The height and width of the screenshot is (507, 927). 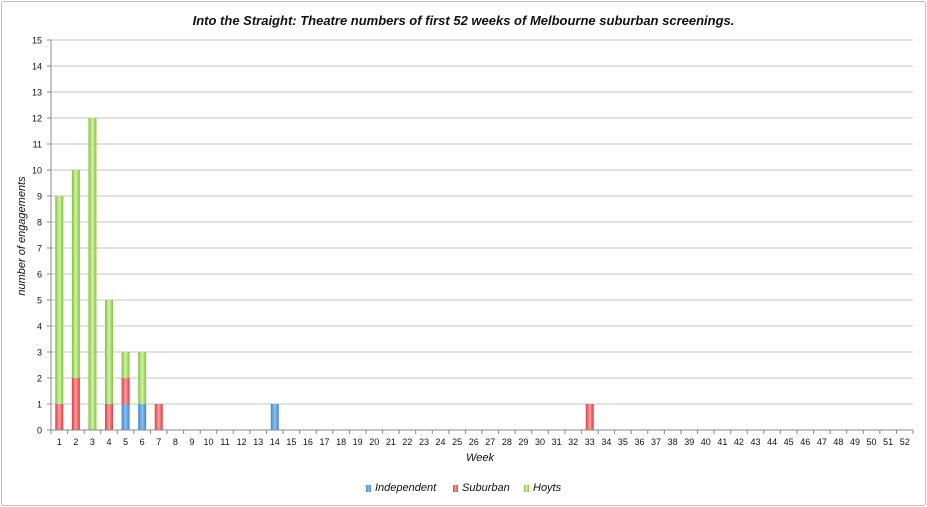 What do you see at coordinates (358, 442) in the screenshot?
I see `x-tick-label: 19` at bounding box center [358, 442].